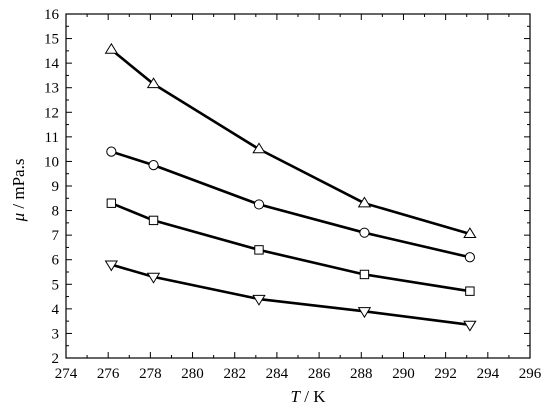 This screenshot has height=409, width=550. I want to click on y-tick-label: 5, so click(56, 285).